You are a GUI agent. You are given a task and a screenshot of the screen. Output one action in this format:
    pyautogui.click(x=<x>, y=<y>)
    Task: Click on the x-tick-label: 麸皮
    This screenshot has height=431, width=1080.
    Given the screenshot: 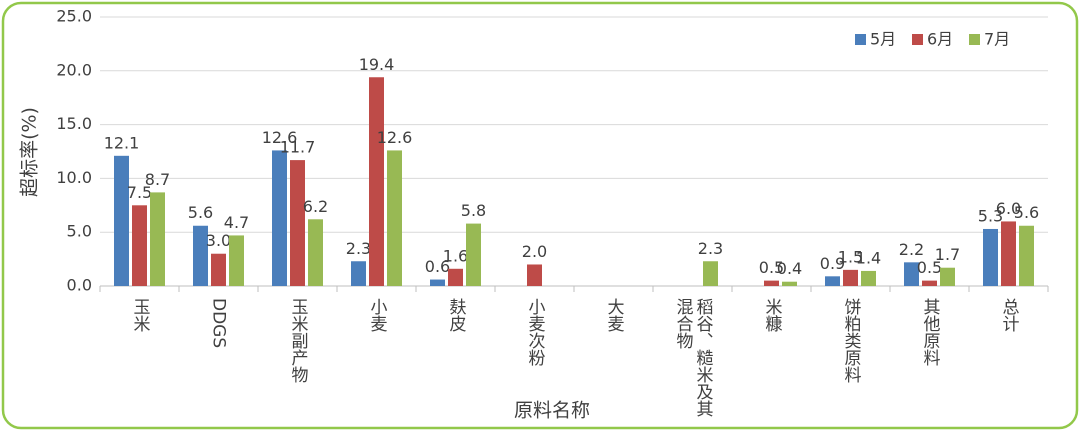 What is the action you would take?
    pyautogui.click(x=455, y=315)
    